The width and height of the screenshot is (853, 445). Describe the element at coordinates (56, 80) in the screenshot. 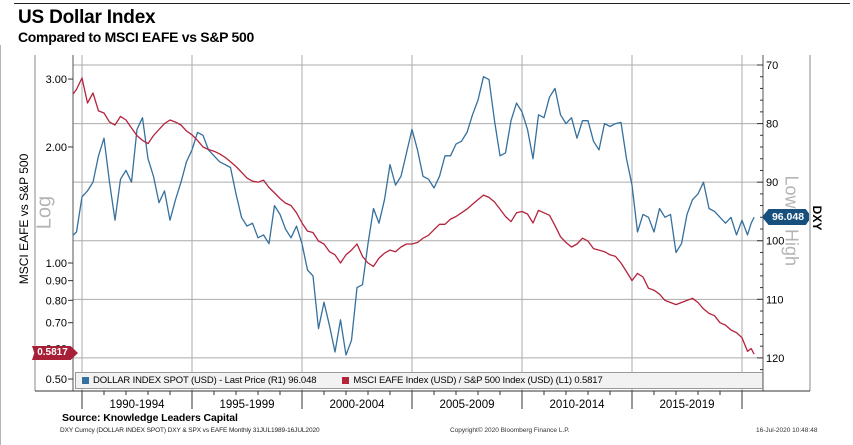

I see `left-axis-tick-label: 3.00` at that location.